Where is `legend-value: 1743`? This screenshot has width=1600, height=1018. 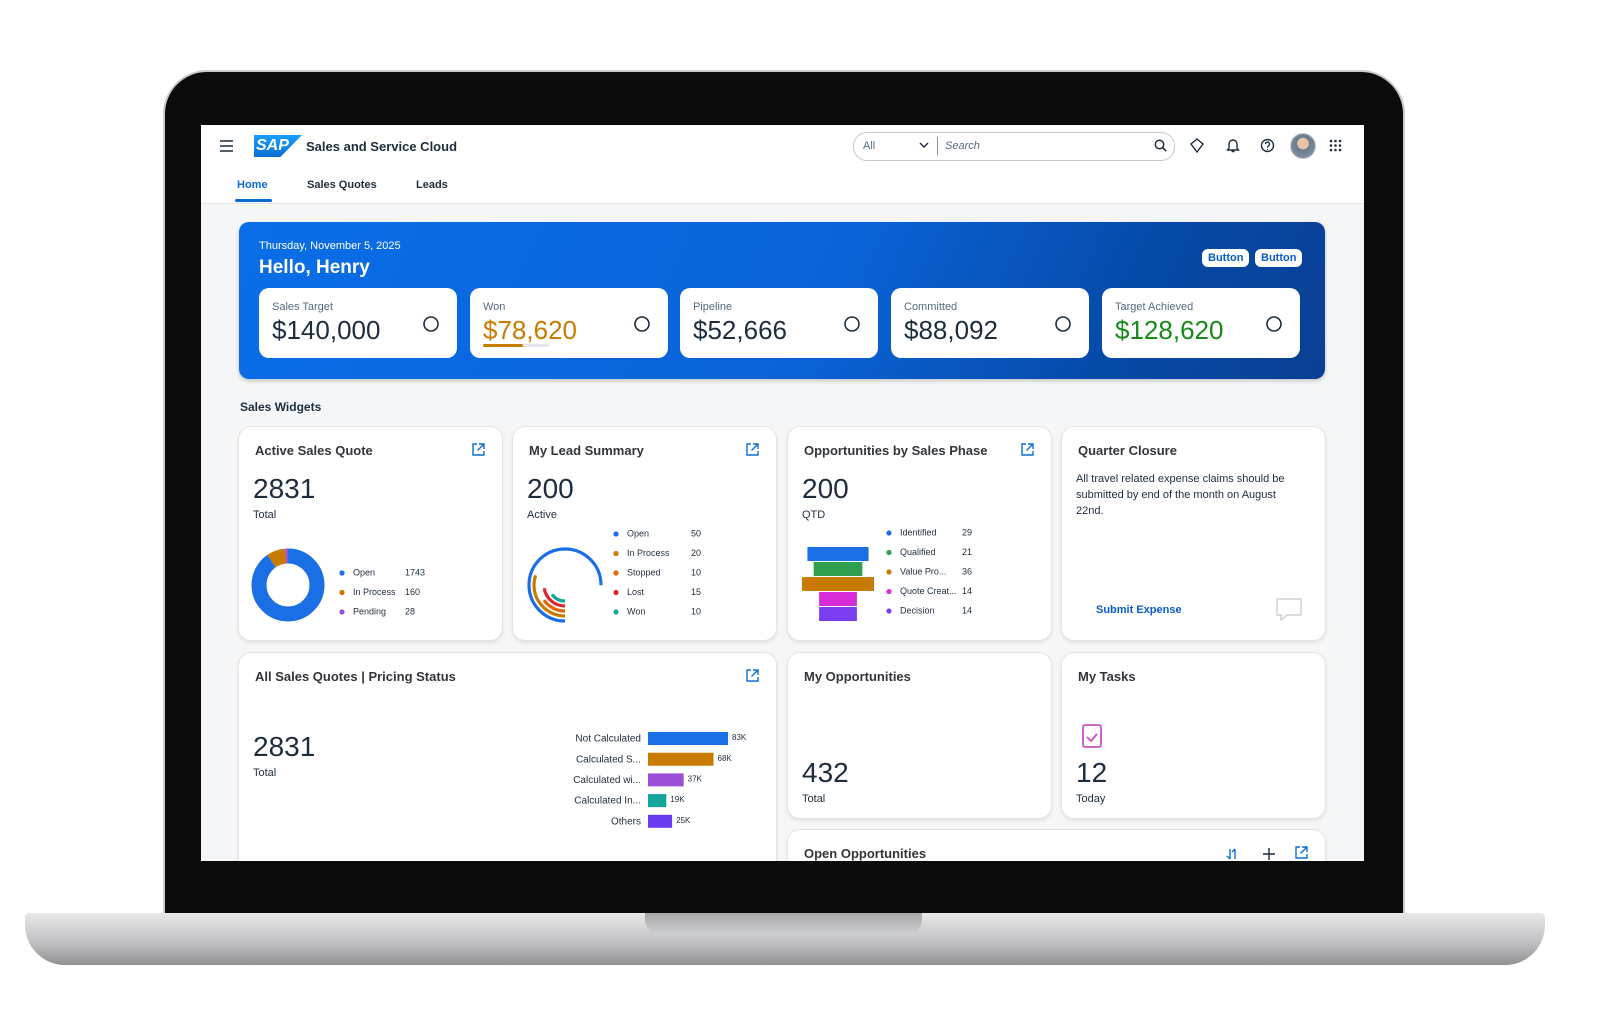 legend-value: 1743 is located at coordinates (415, 572).